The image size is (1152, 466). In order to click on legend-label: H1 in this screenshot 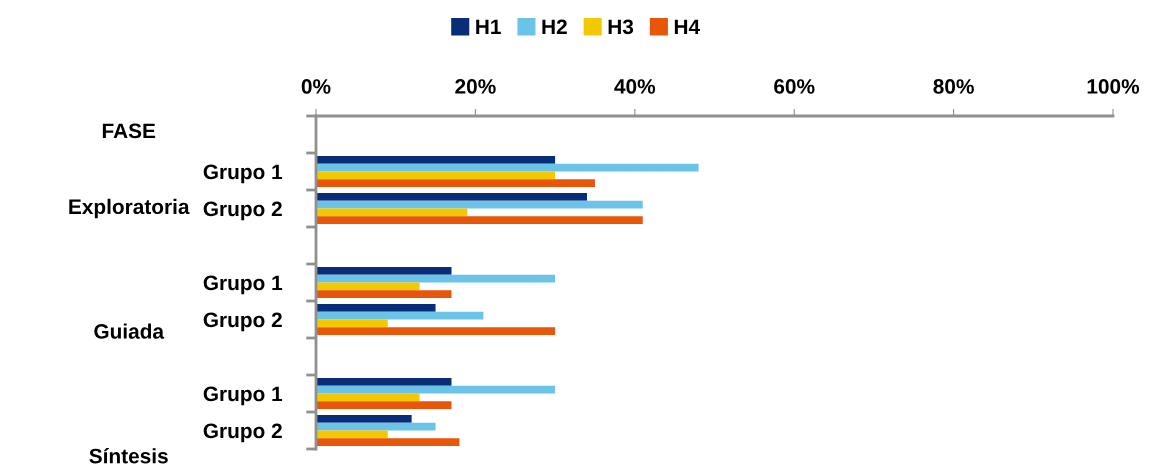, I will do `click(488, 26)`.